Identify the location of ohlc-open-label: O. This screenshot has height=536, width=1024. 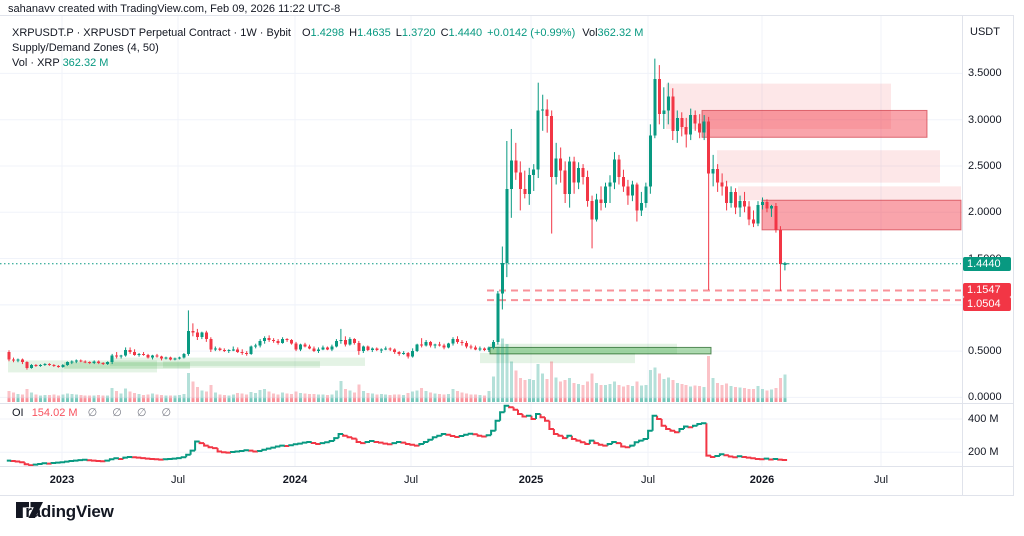
(306, 33).